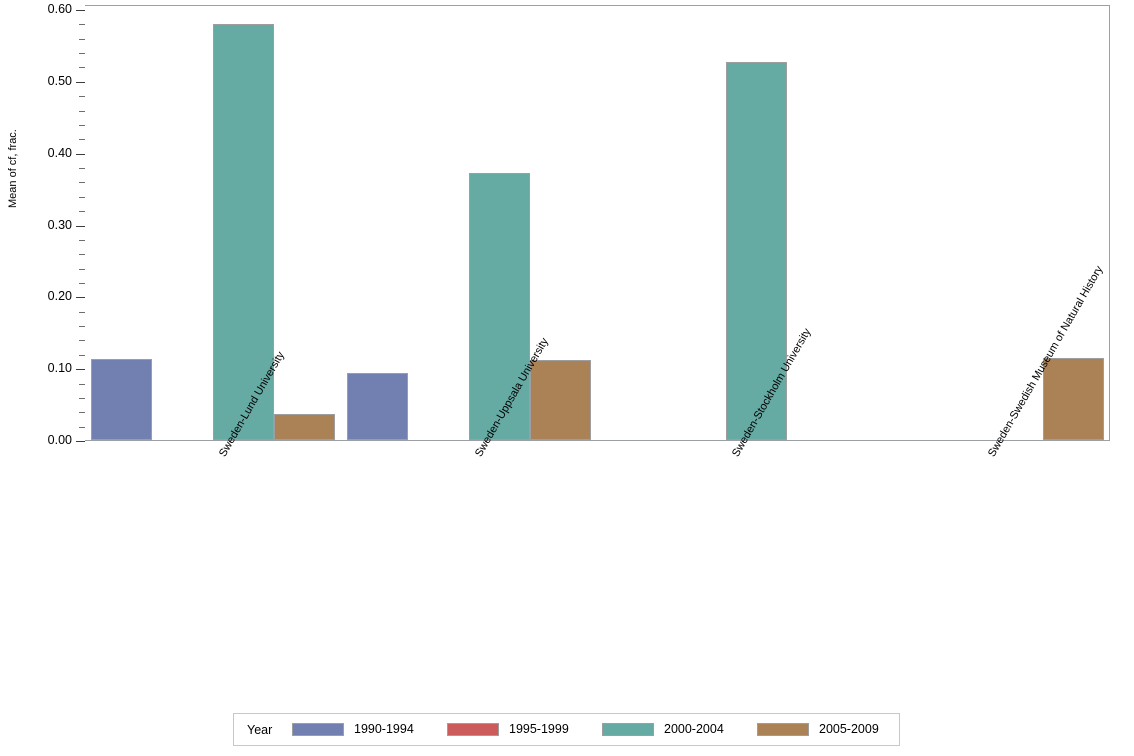  Describe the element at coordinates (59, 368) in the screenshot. I see `y-tick-label: 0.10` at that location.